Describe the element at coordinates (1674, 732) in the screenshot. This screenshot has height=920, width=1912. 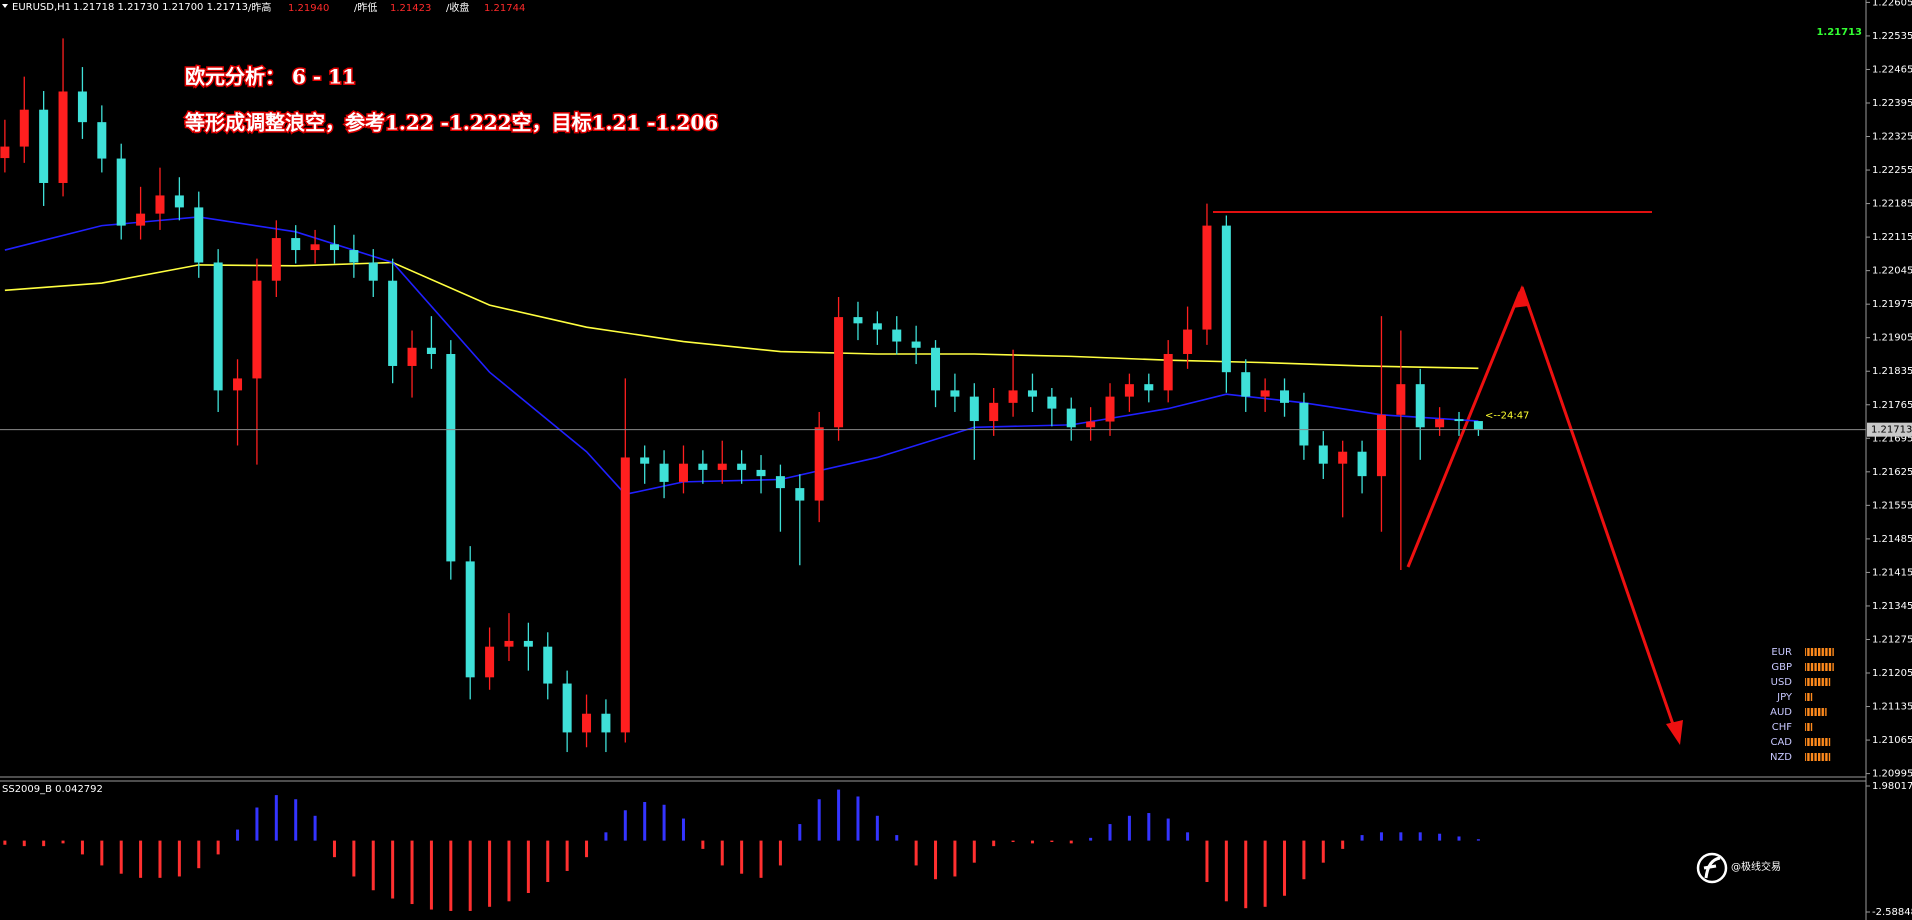
I see `arrow-head` at that location.